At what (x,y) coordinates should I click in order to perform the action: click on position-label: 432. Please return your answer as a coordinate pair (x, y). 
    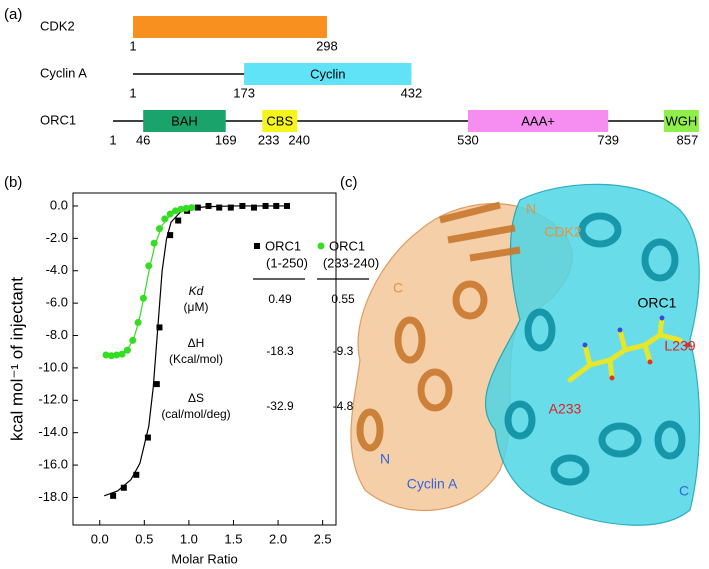
    Looking at the image, I should click on (412, 92).